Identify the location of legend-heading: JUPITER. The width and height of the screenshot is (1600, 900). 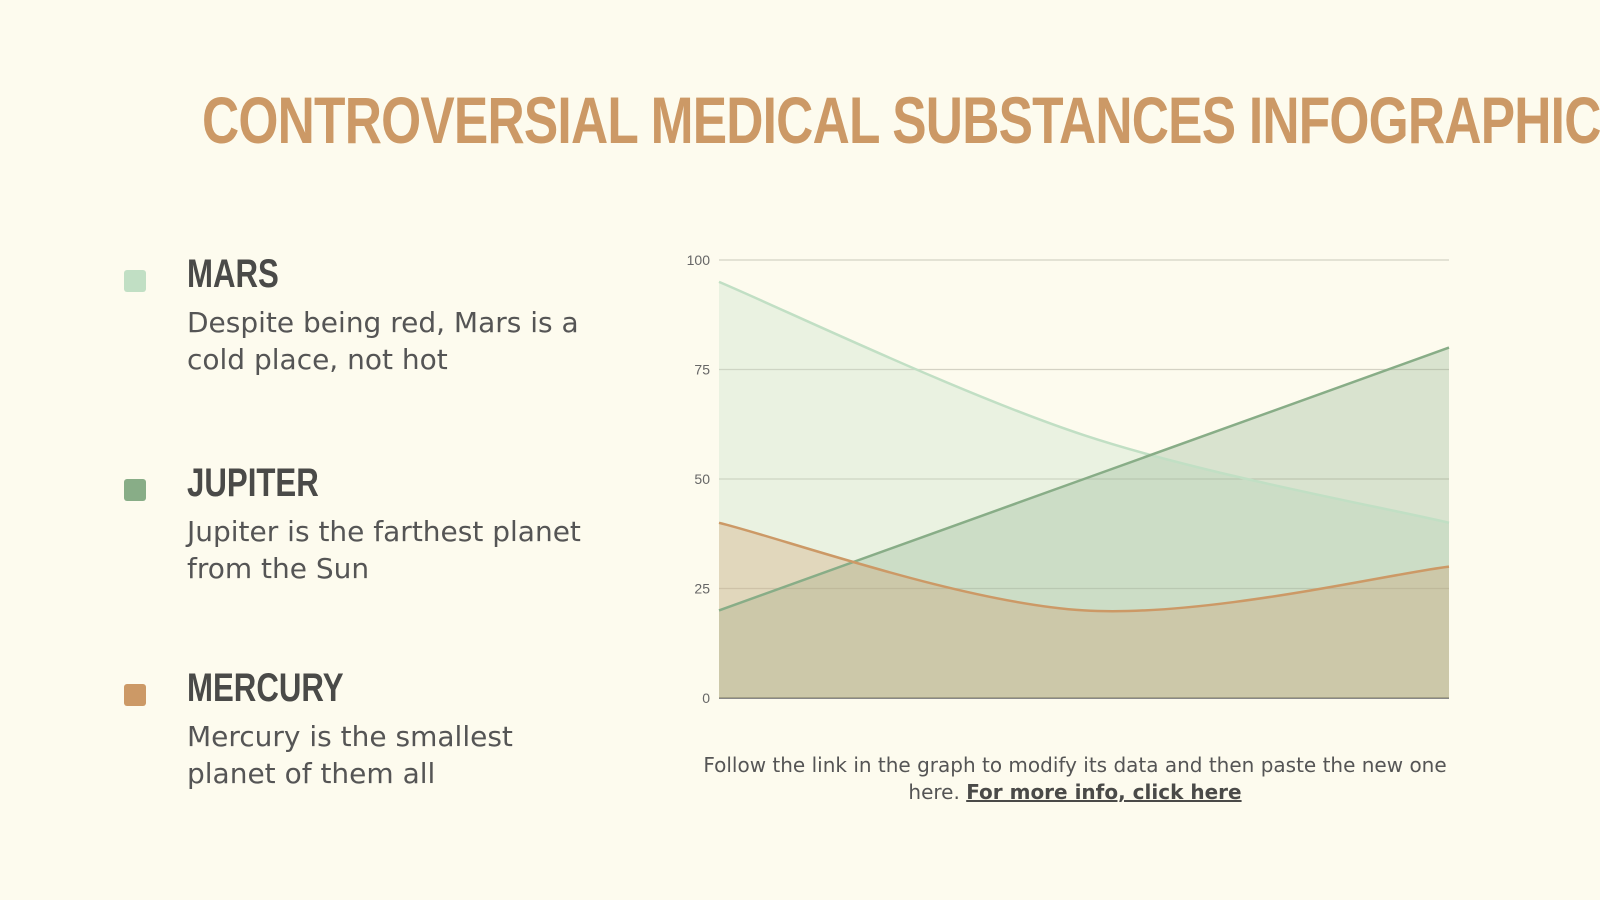
(253, 483).